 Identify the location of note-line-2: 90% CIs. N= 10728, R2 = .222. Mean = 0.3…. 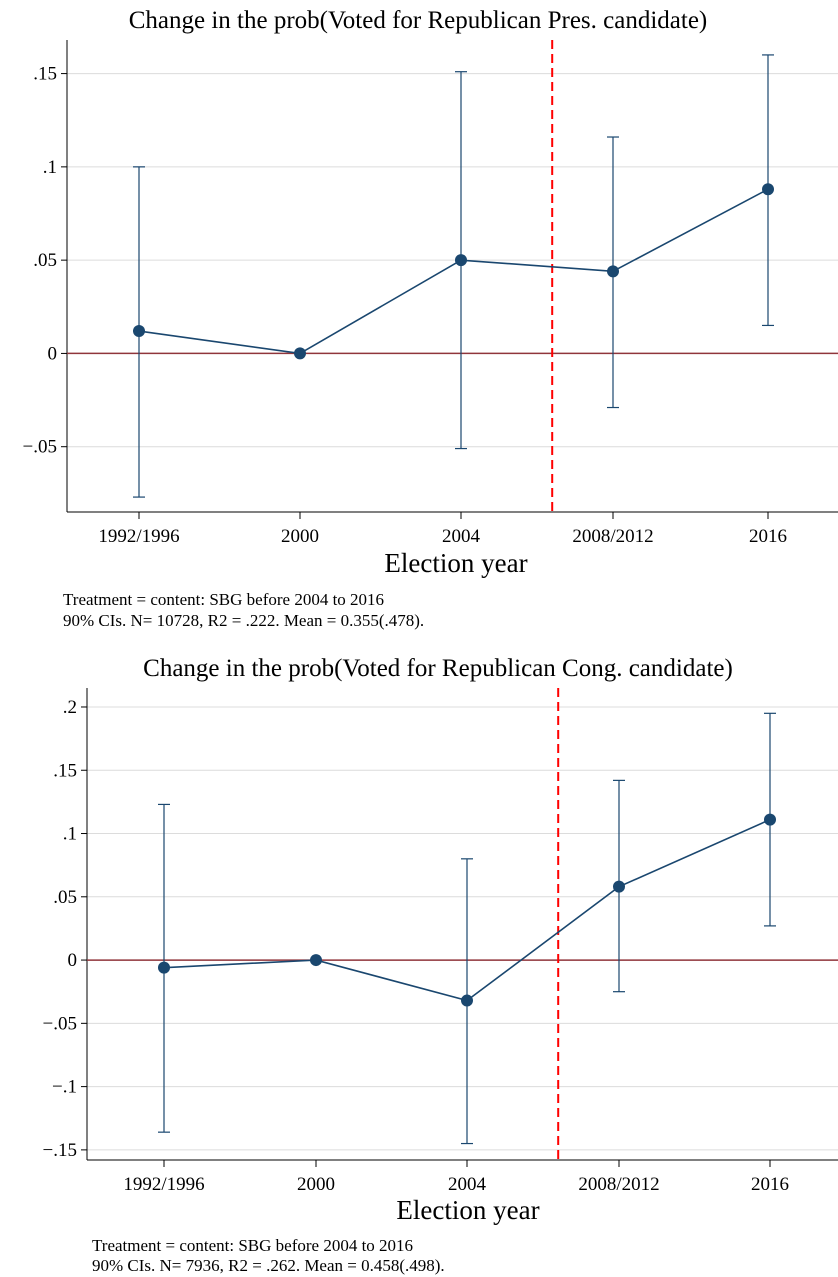
(243, 620).